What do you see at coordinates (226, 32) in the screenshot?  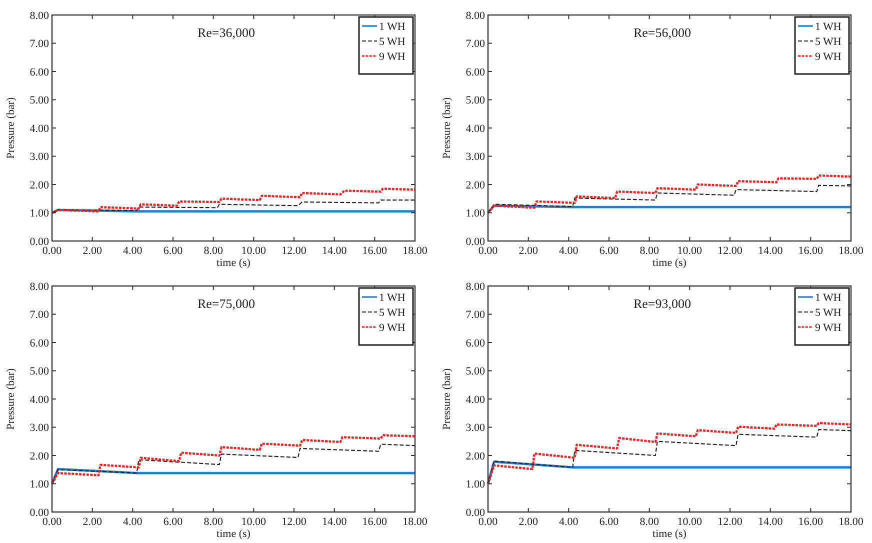 I see `annotation: Re=36,000` at bounding box center [226, 32].